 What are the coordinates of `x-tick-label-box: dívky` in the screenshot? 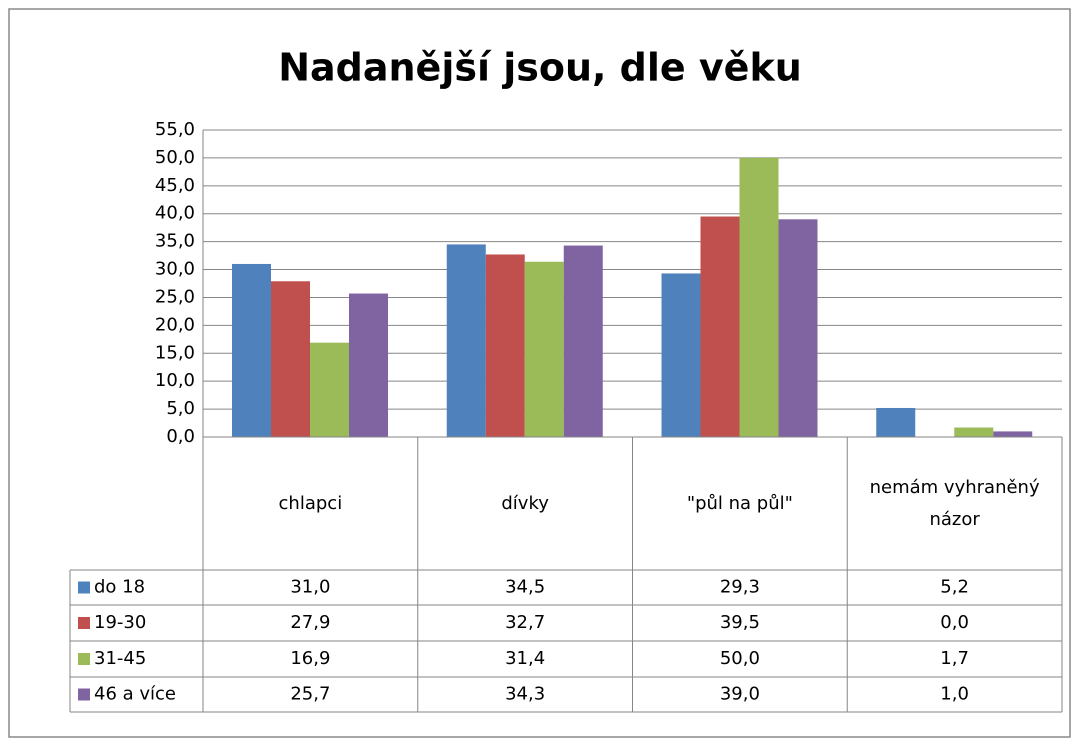 It's located at (525, 503).